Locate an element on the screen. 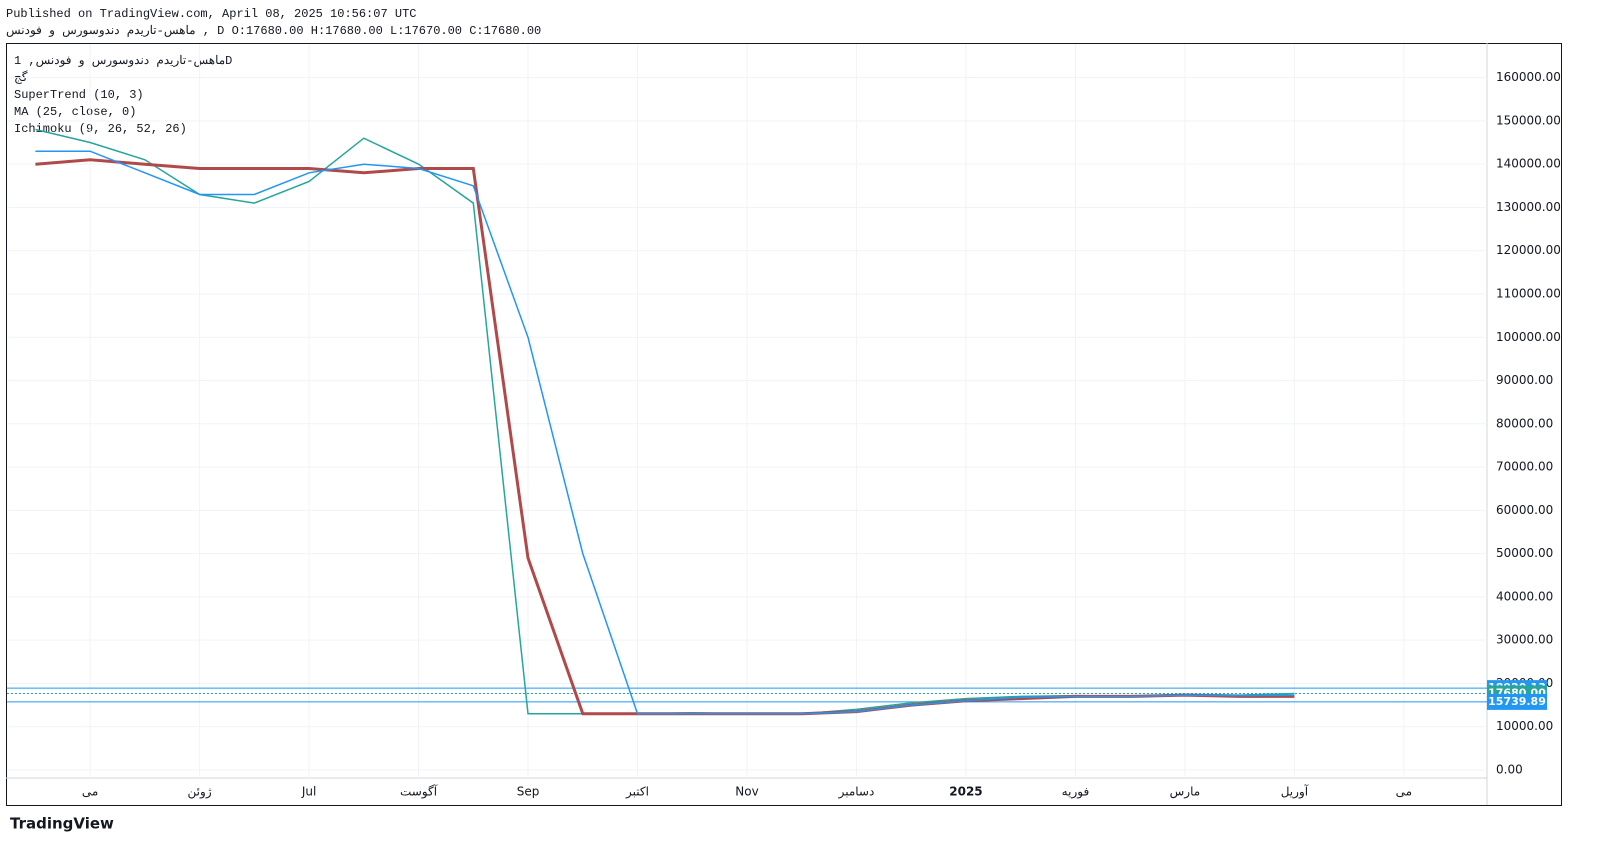 This screenshot has width=1598, height=863. x-tick-label: فوریه is located at coordinates (1076, 792).